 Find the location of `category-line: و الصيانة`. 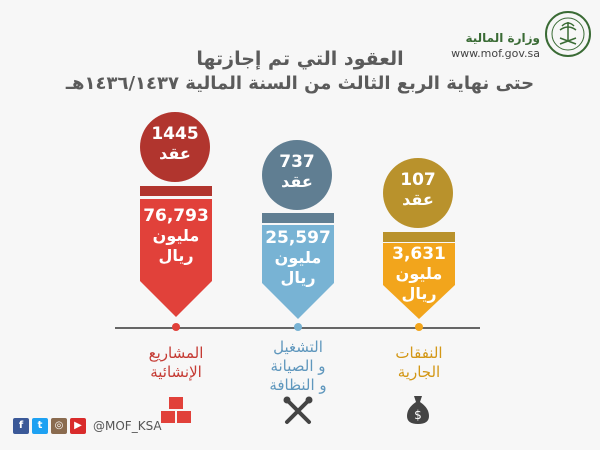

category-line: و الصيانة is located at coordinates (298, 366).